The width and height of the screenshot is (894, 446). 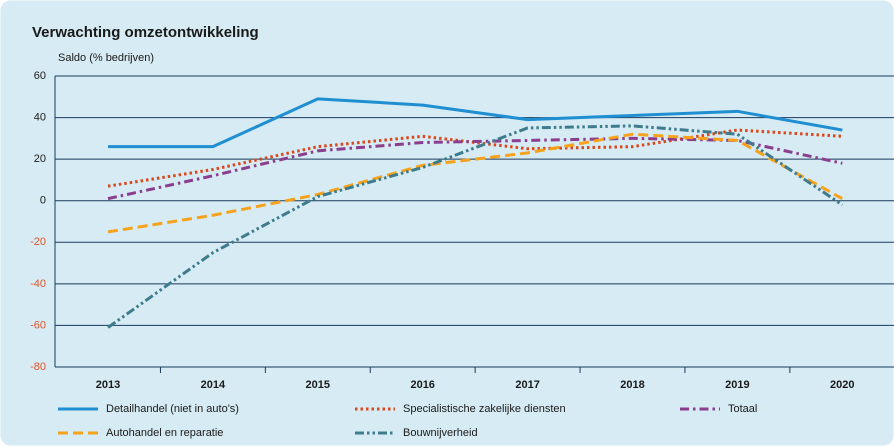 What do you see at coordinates (145, 32) in the screenshot?
I see `chart-title: Verwachting omzetontwikkeling` at bounding box center [145, 32].